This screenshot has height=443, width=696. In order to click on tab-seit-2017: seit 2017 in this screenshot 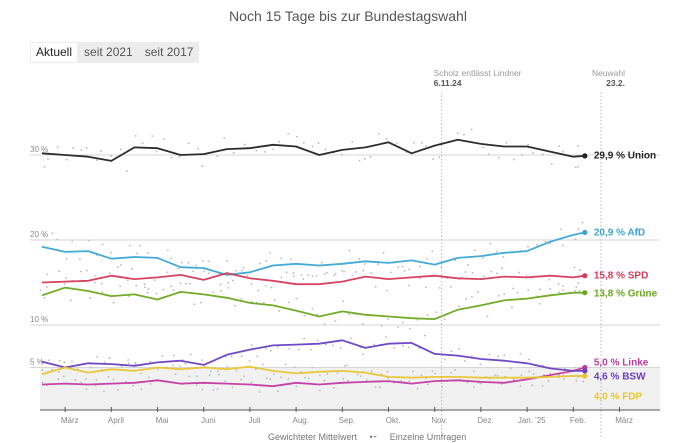, I will do `click(169, 52)`.